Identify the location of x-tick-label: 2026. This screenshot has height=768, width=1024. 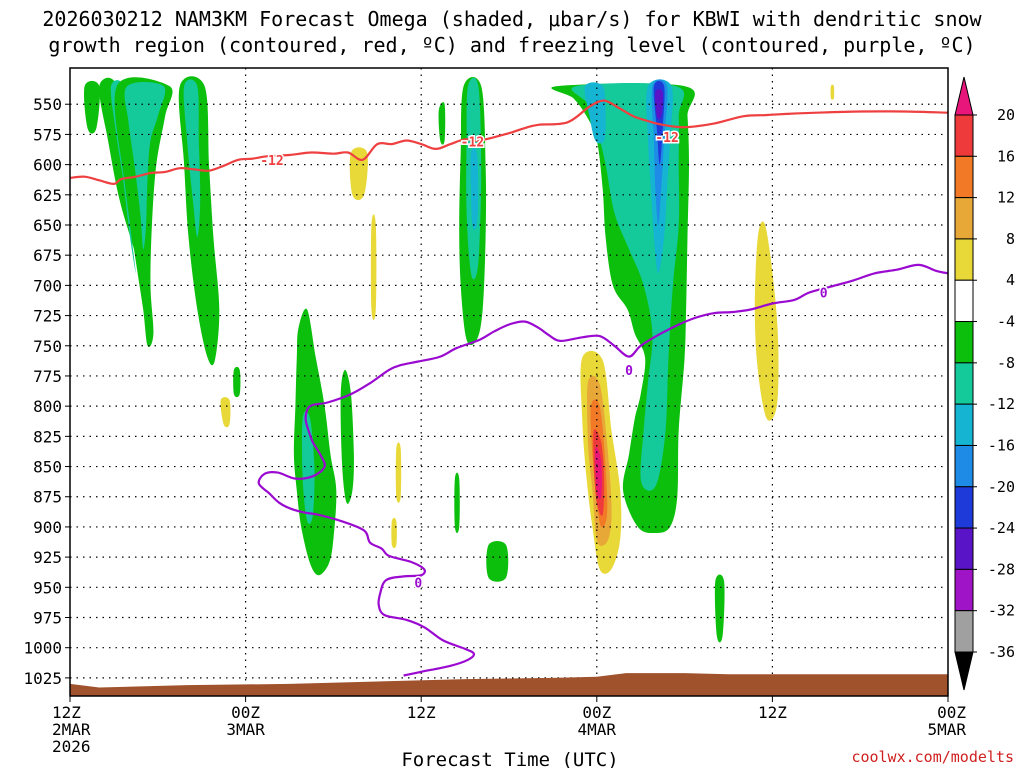
(71, 746).